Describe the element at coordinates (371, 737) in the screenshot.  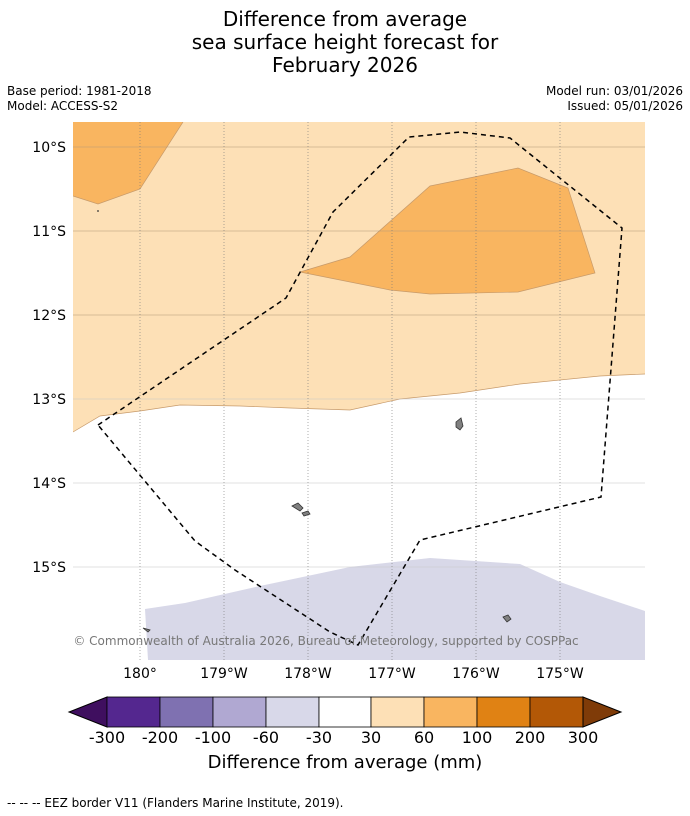
I see `colorbar-label-30: 30` at that location.